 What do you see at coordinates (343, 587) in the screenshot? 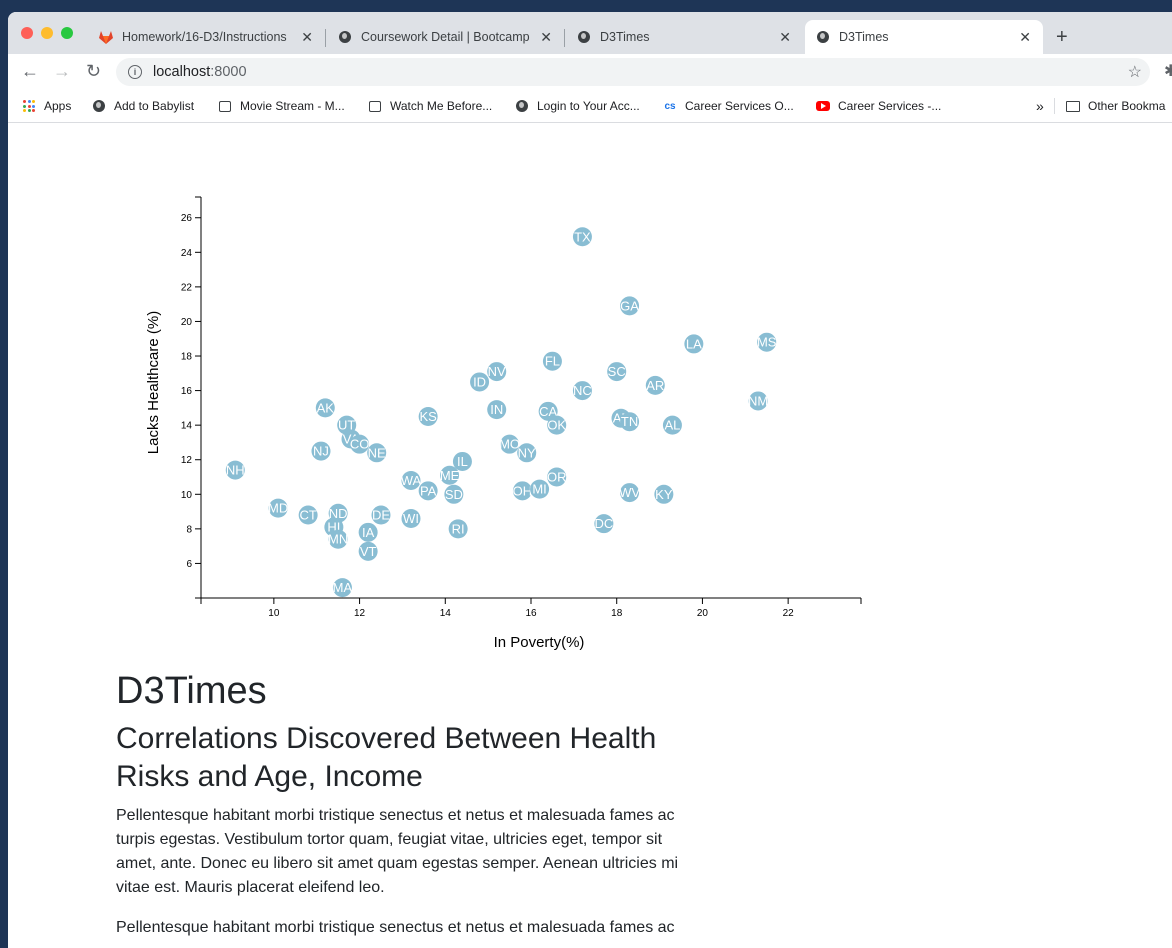
I see `point-label: MA` at bounding box center [343, 587].